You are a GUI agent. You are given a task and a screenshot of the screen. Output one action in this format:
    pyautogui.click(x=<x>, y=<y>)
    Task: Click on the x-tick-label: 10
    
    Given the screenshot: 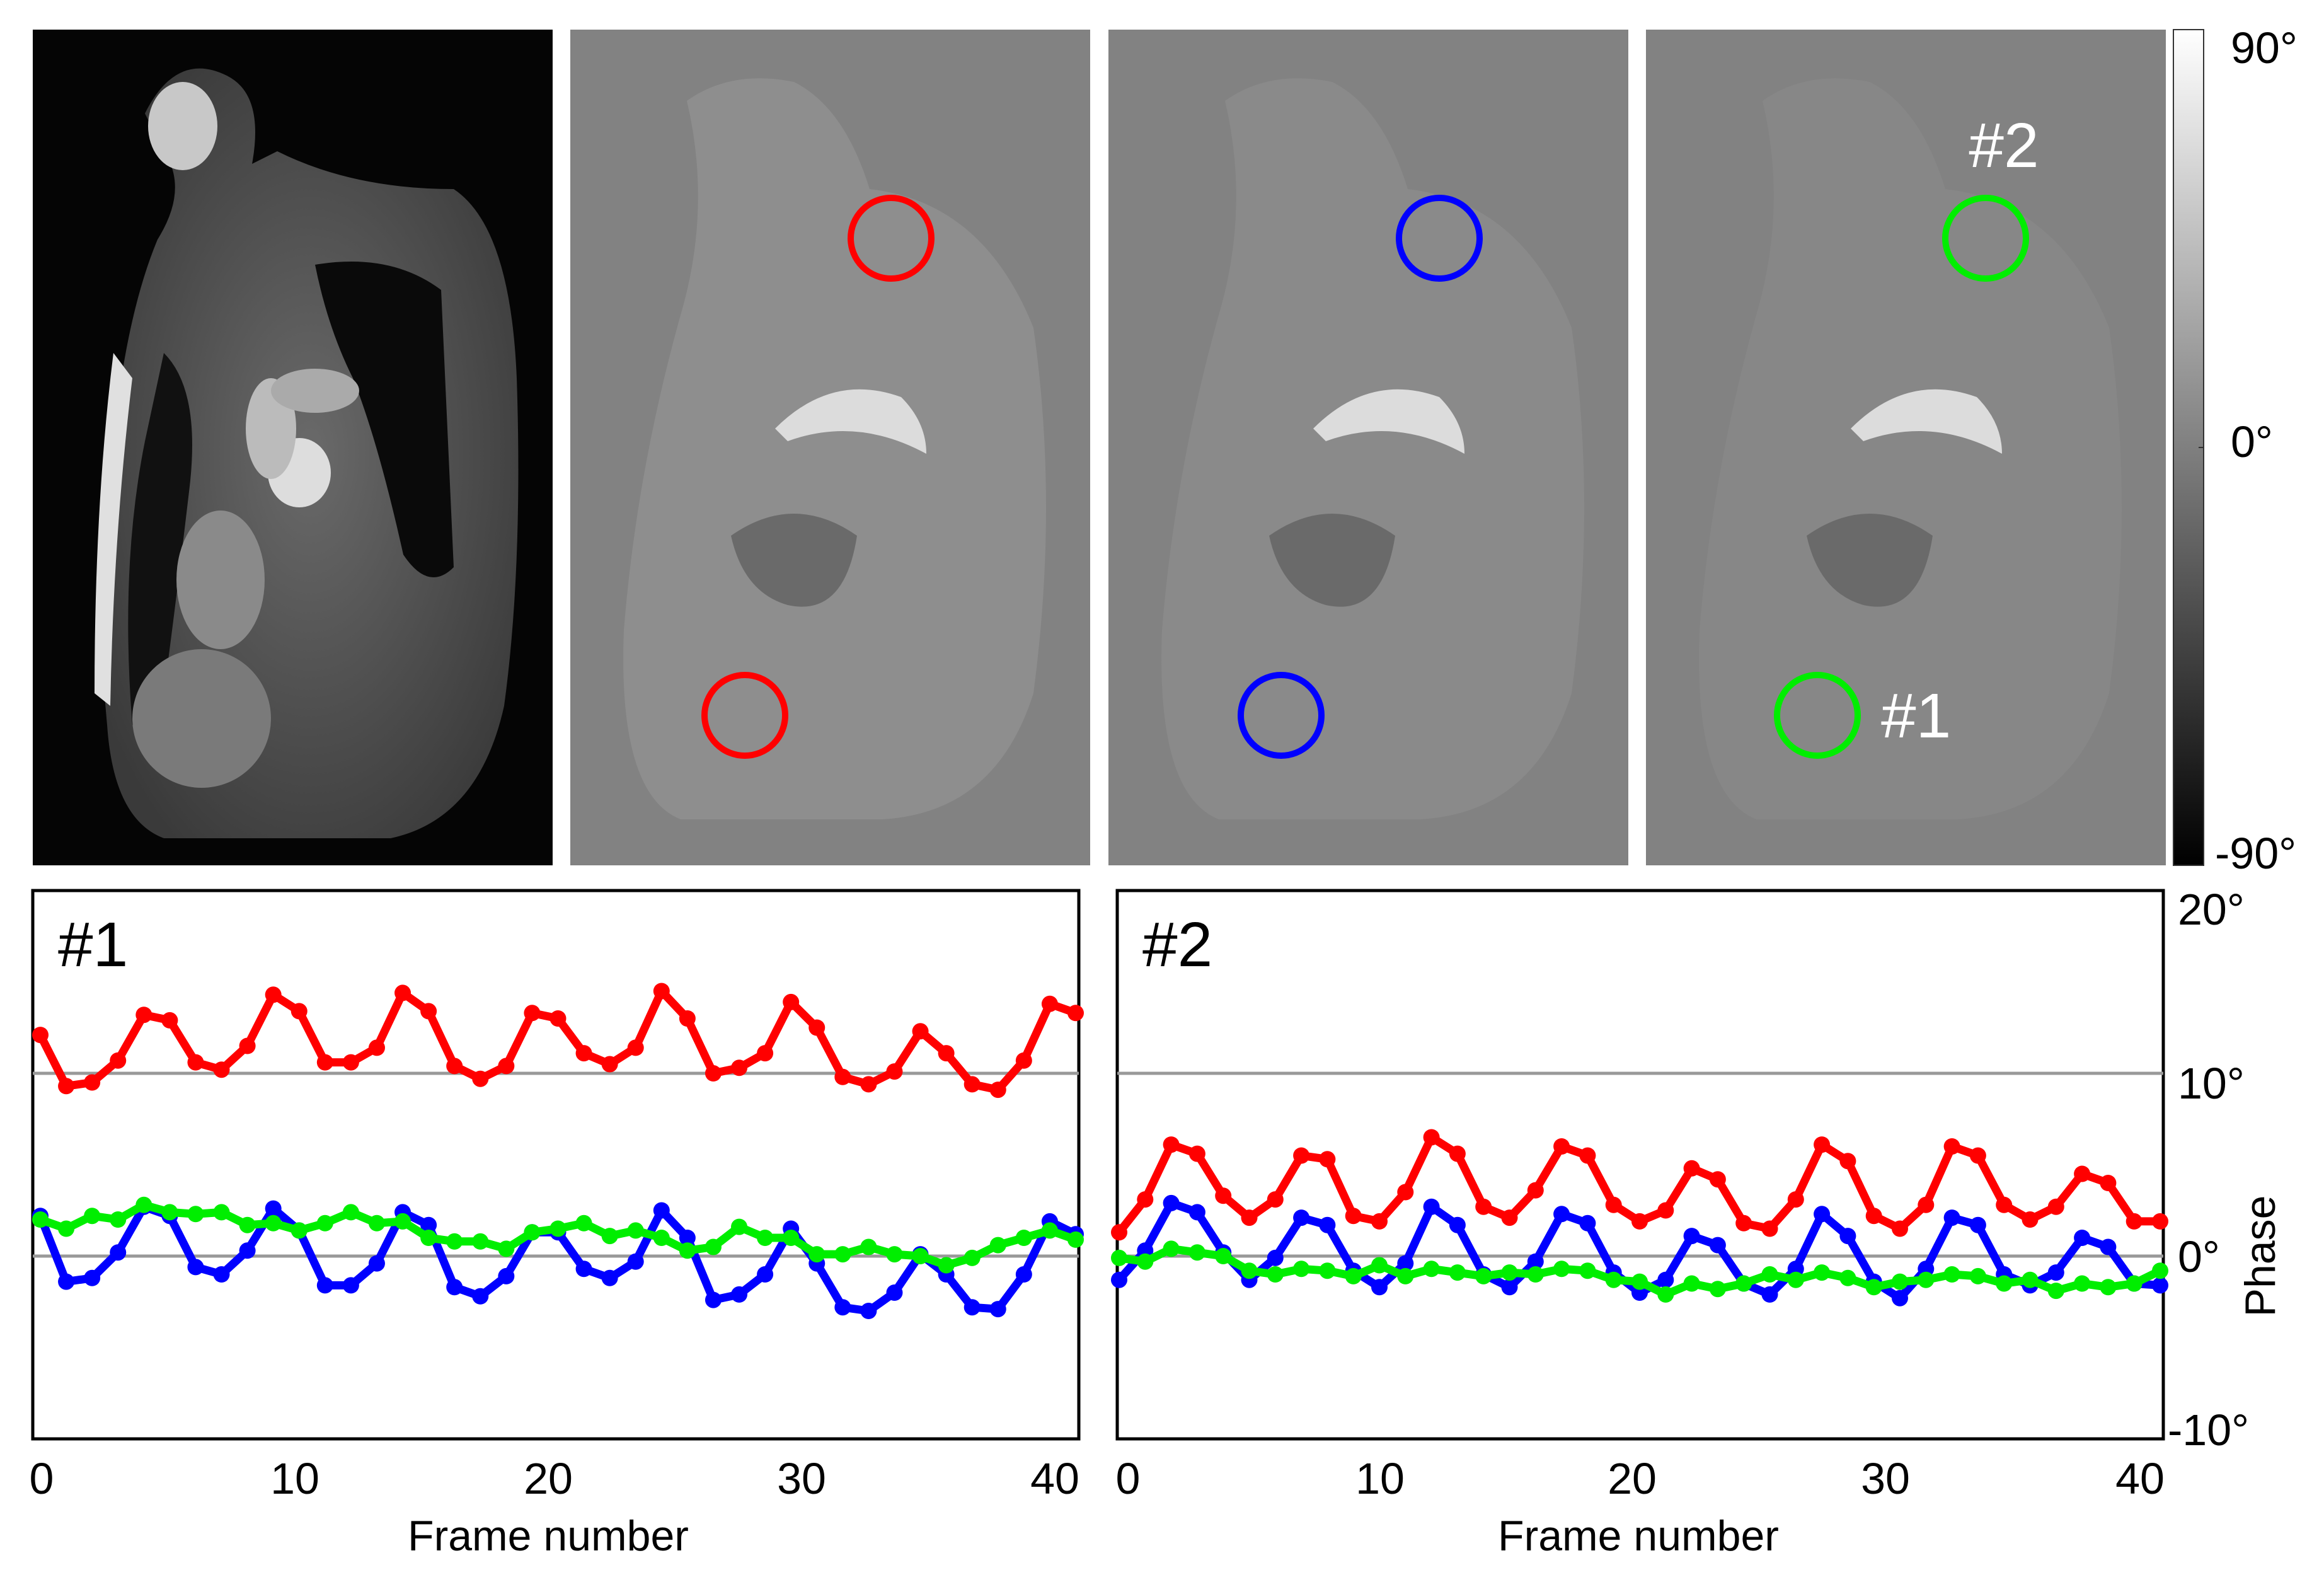 What is the action you would take?
    pyautogui.click(x=1380, y=1478)
    